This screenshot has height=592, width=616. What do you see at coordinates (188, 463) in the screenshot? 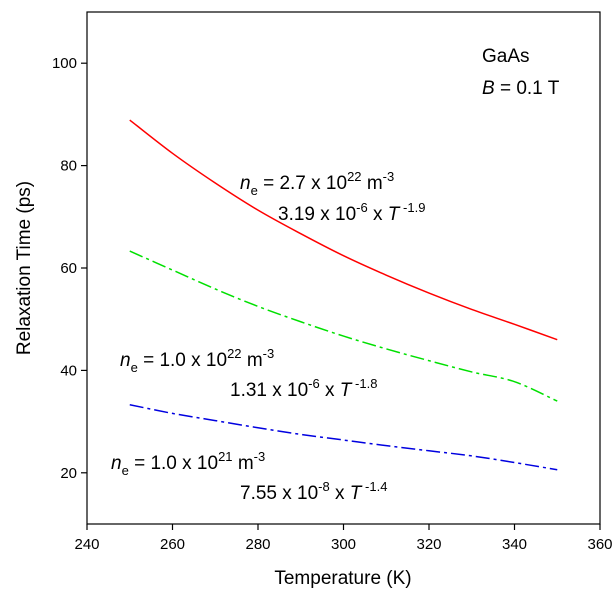
I see `blue-density-label: ne = 1.0 x 1021 m-3` at bounding box center [188, 463].